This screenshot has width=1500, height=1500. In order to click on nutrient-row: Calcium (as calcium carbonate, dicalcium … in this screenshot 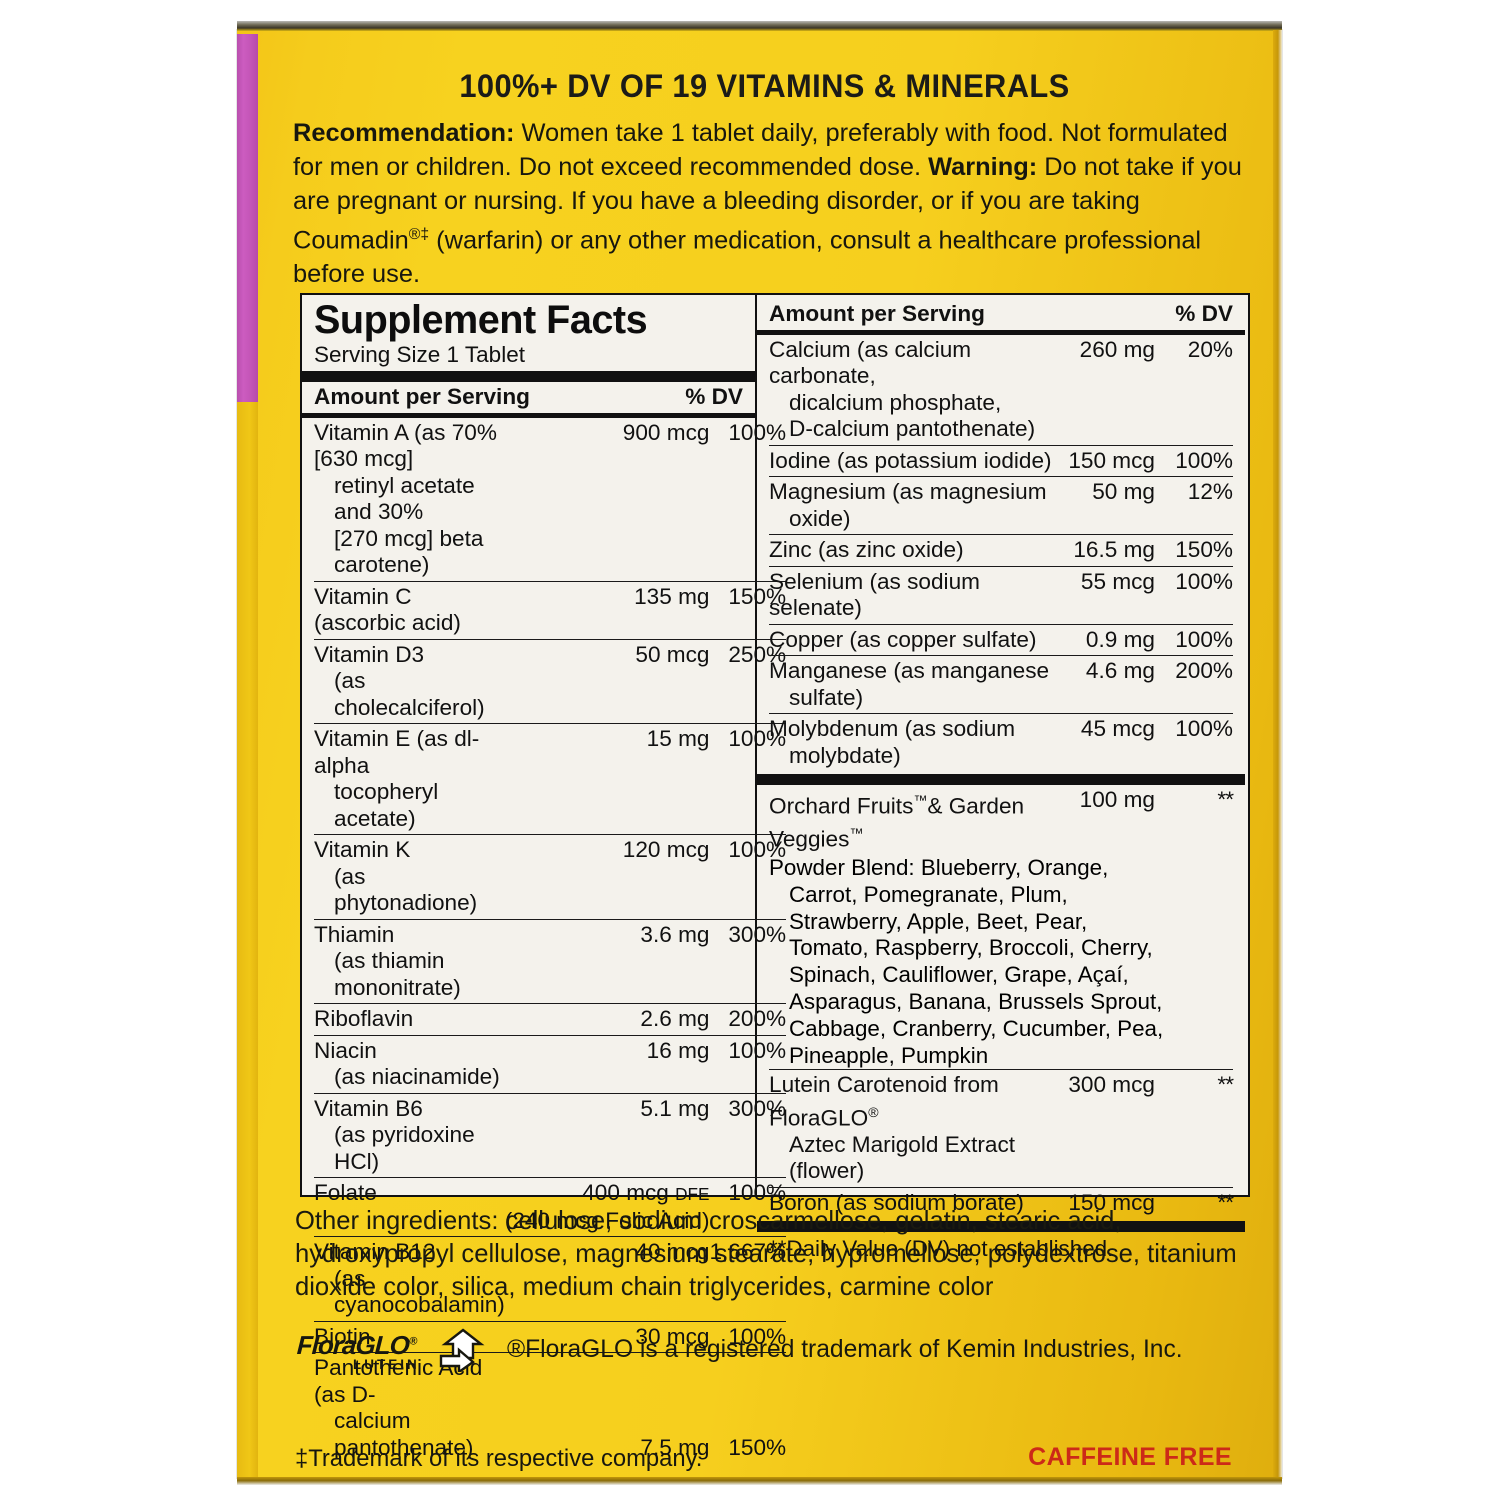, I will do `click(1001, 390)`.